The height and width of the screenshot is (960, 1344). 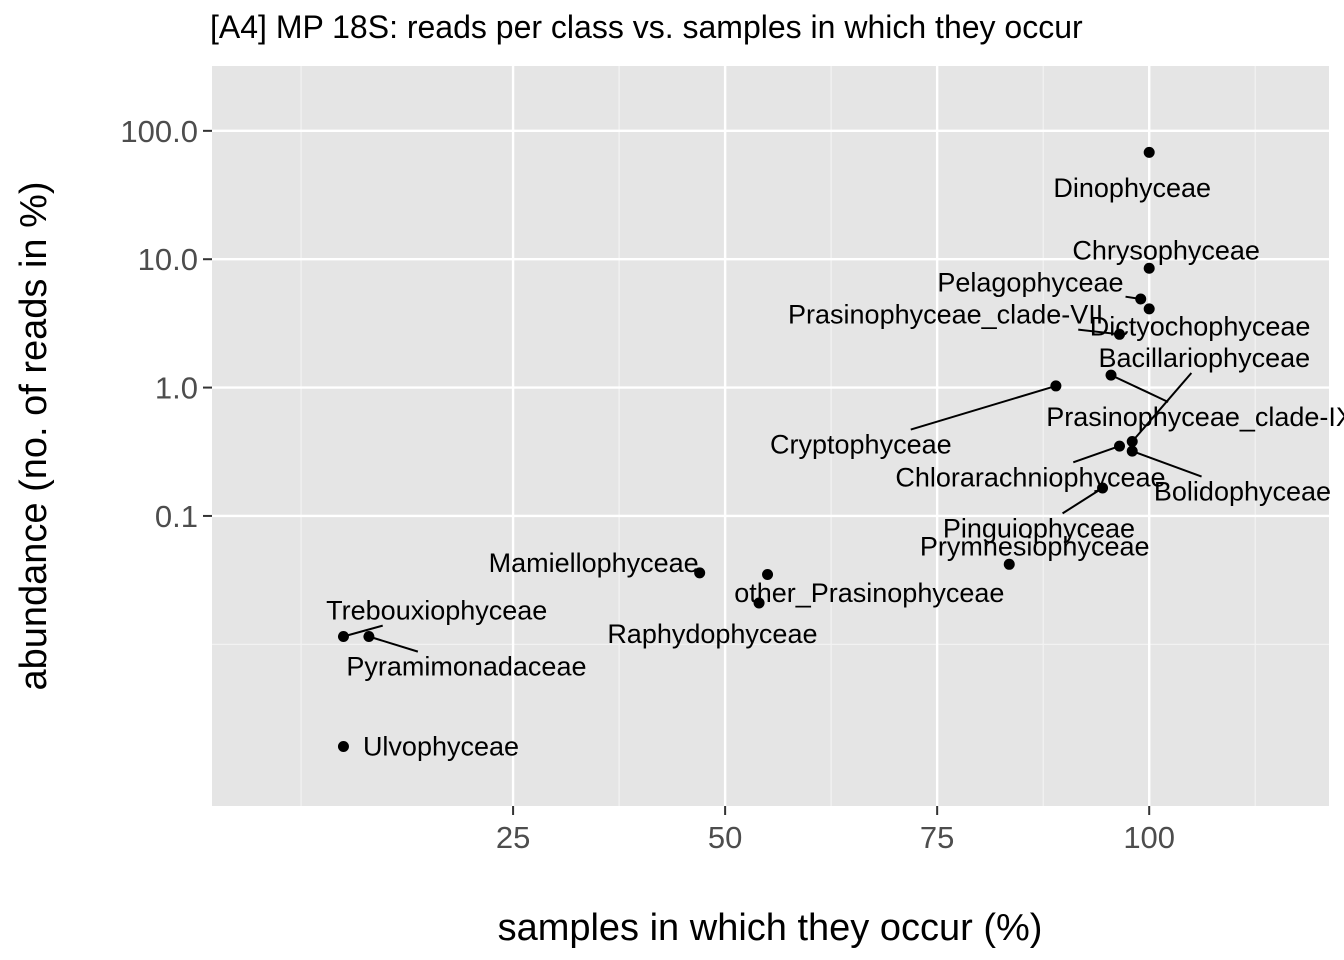 I want to click on point-label: Trebouxiophyceae, so click(x=436, y=611).